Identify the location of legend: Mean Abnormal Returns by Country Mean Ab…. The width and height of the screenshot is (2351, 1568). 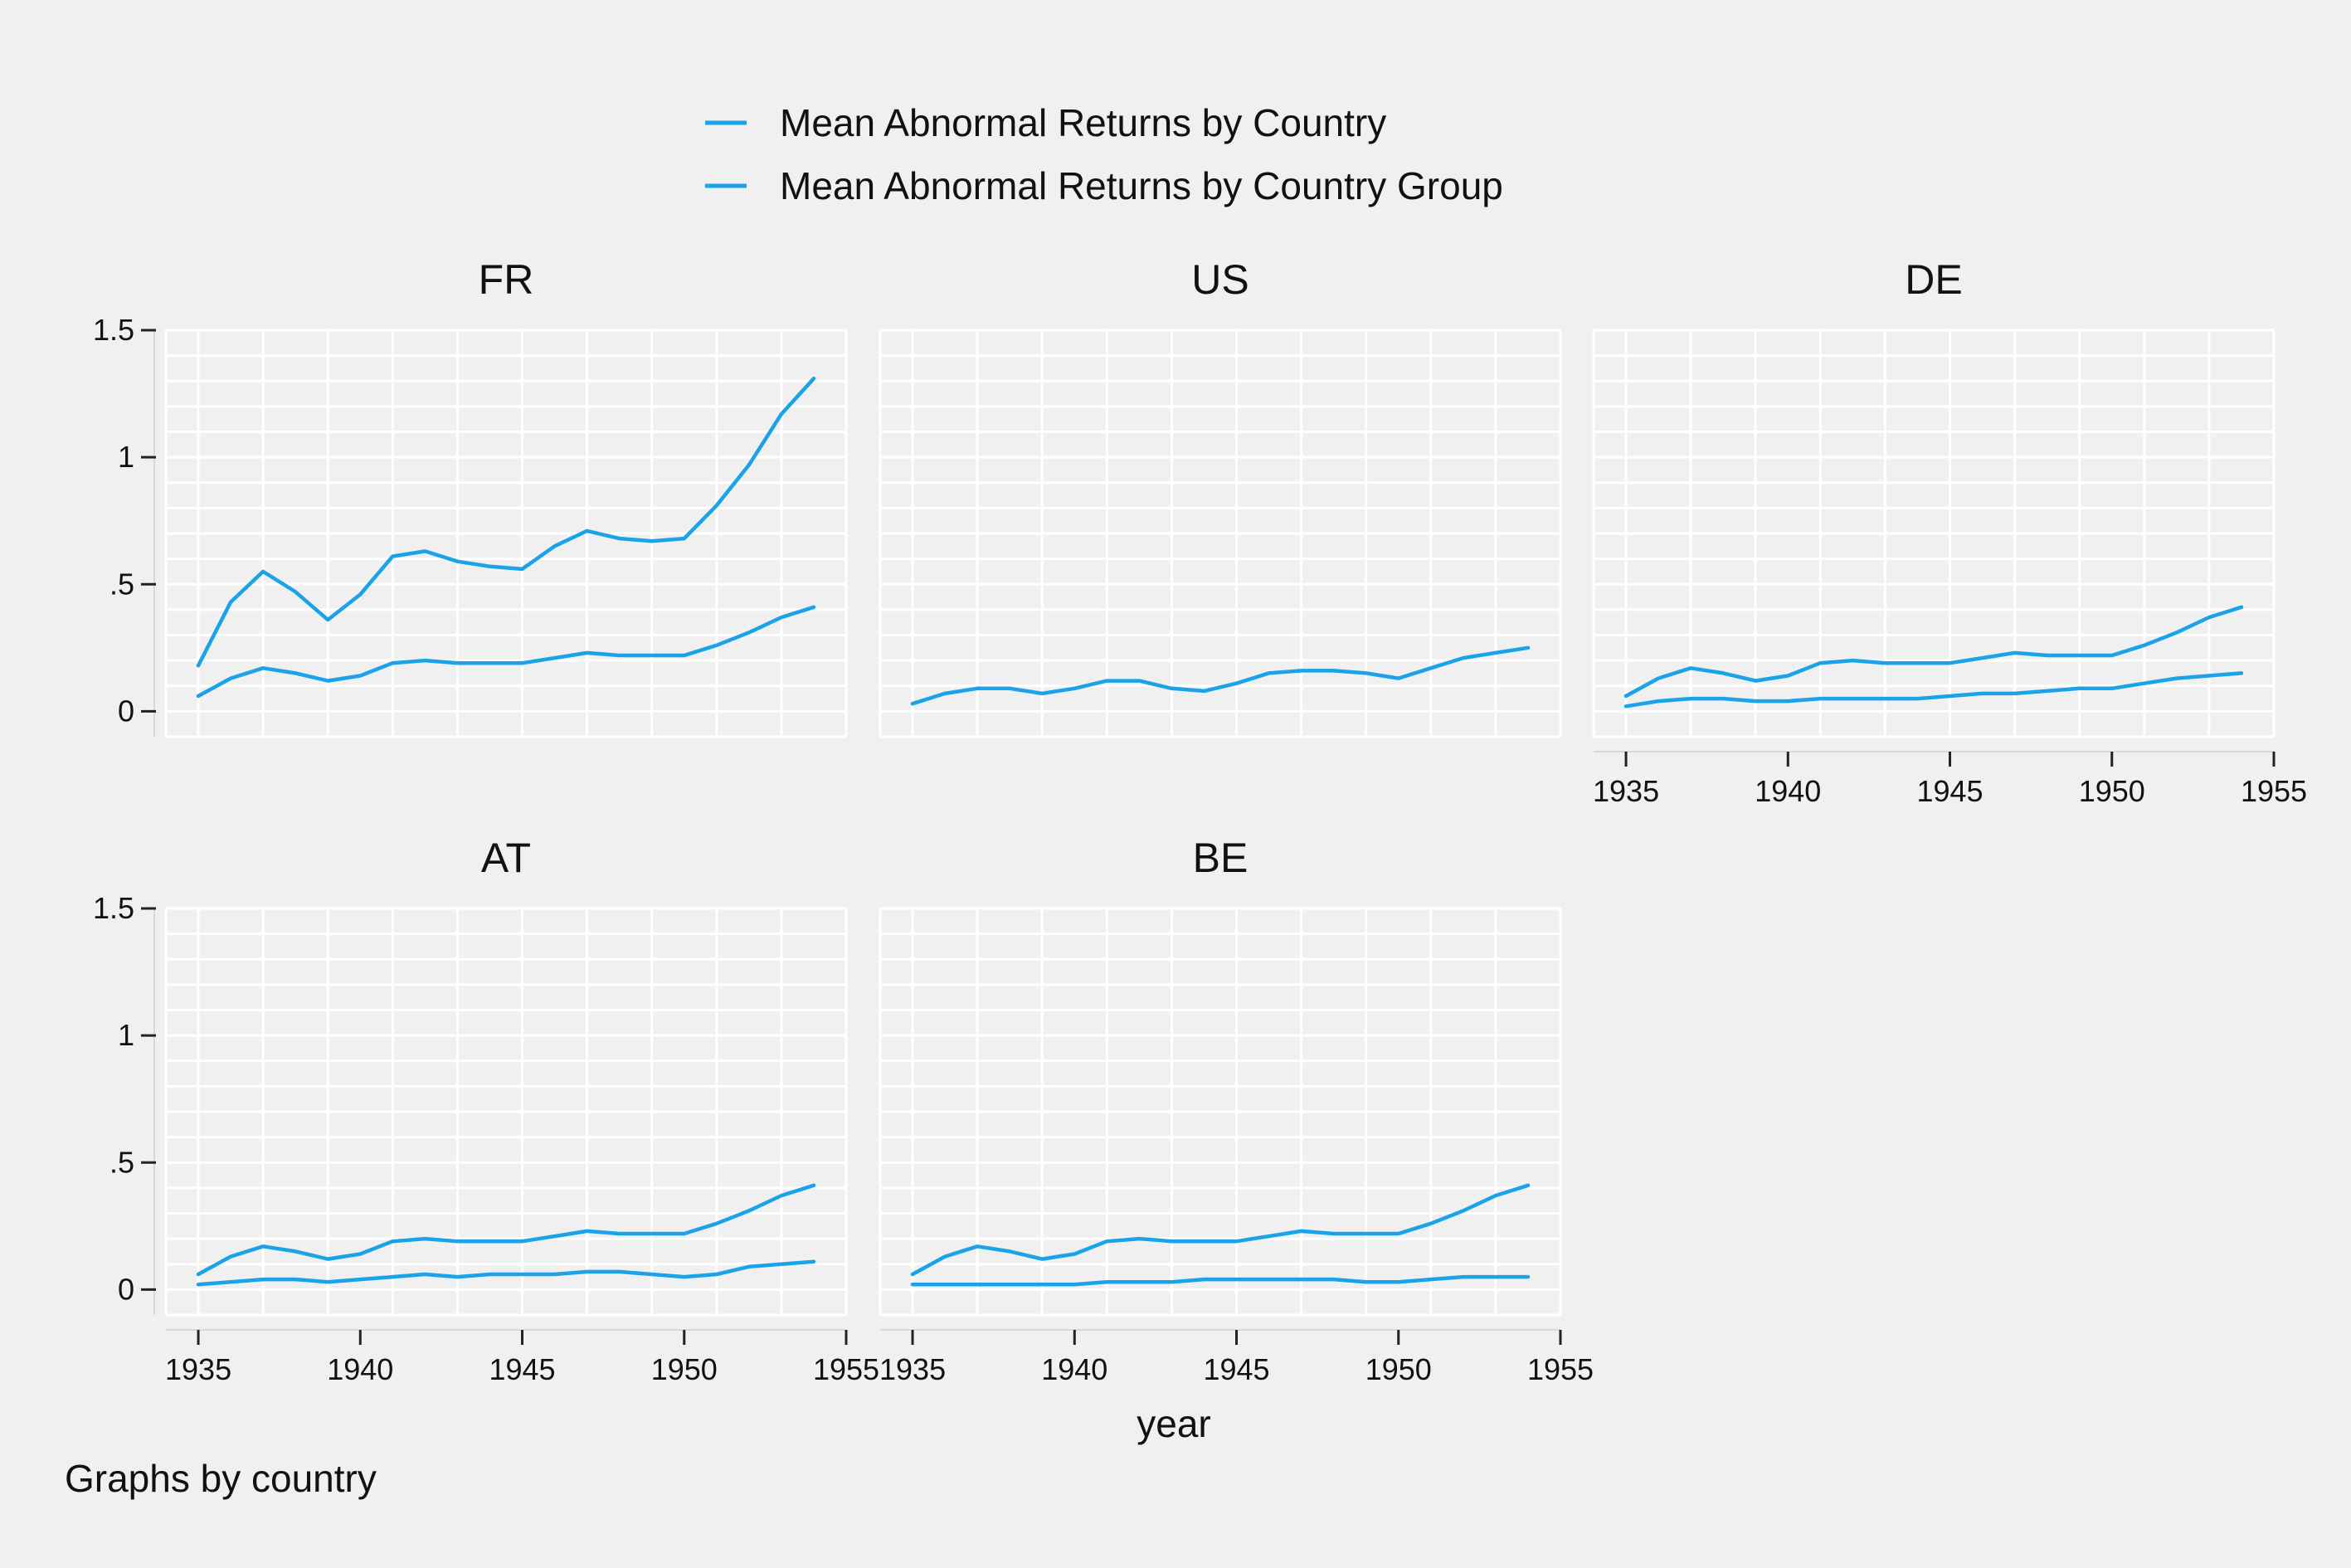
(1104, 154).